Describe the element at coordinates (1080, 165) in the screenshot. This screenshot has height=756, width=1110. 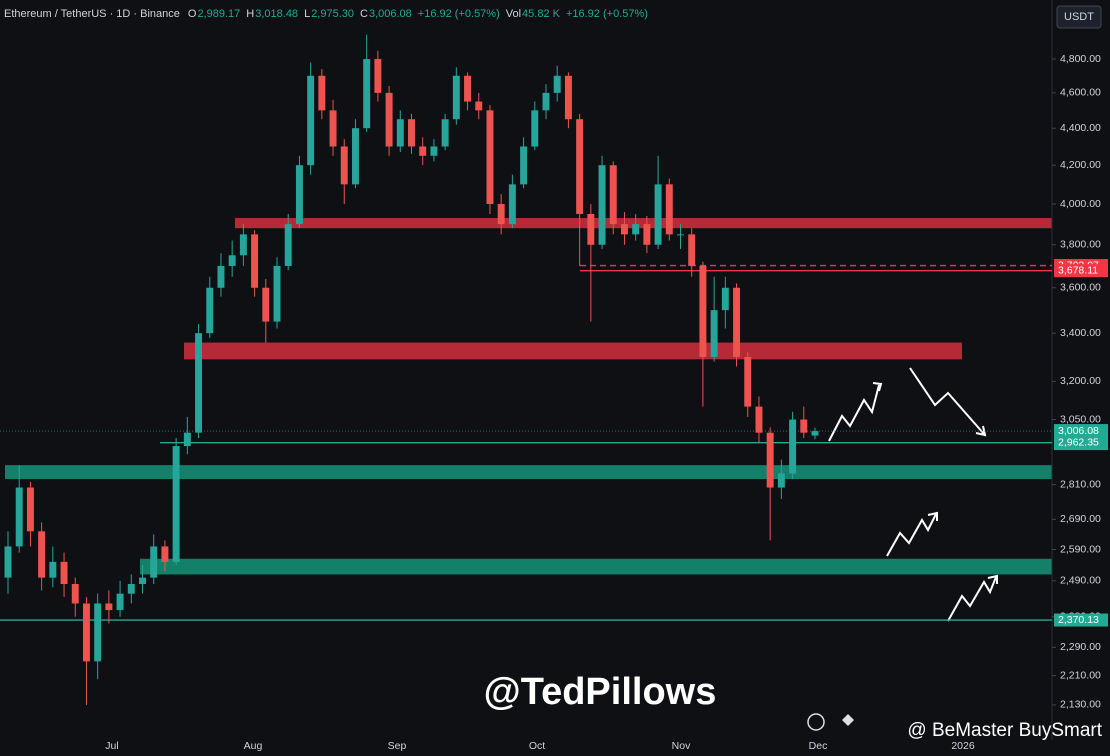
I see `y-tick-label: 4,200.00` at that location.